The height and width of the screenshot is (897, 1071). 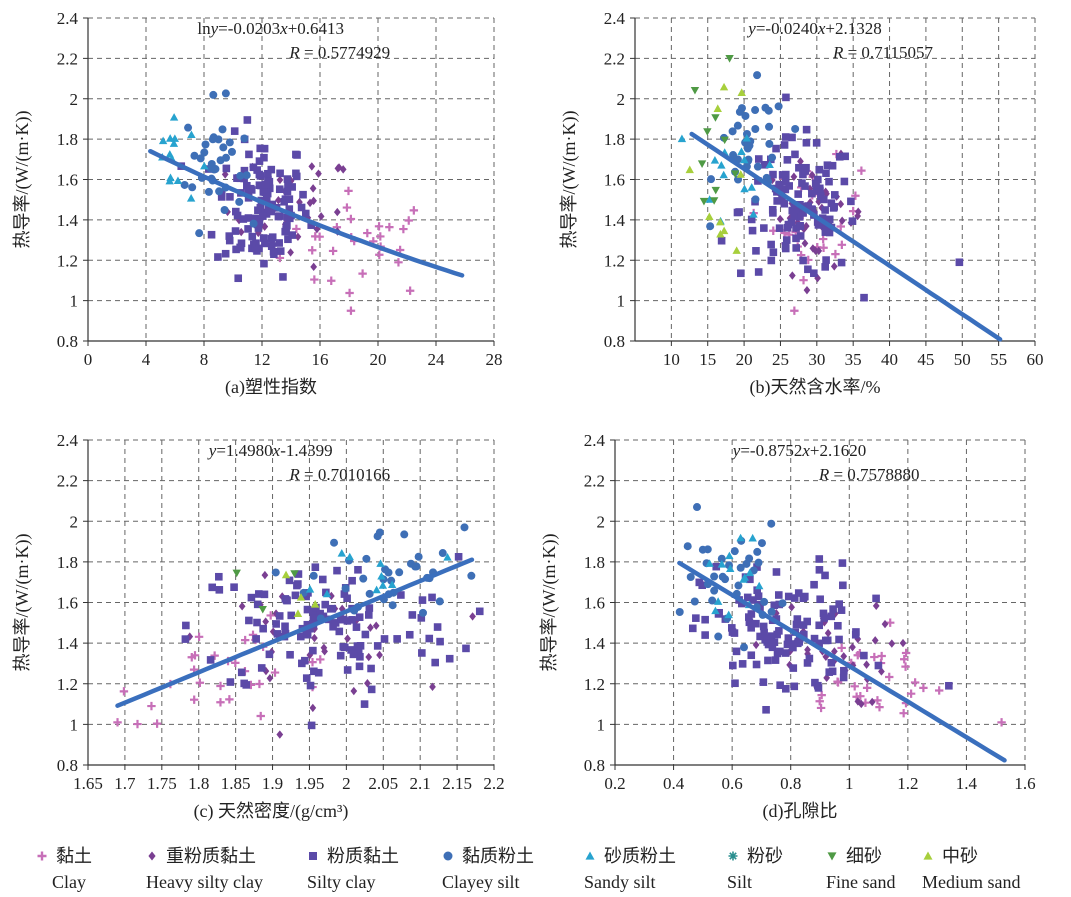 I want to click on x-tick-label: 2.1, so click(x=420, y=783).